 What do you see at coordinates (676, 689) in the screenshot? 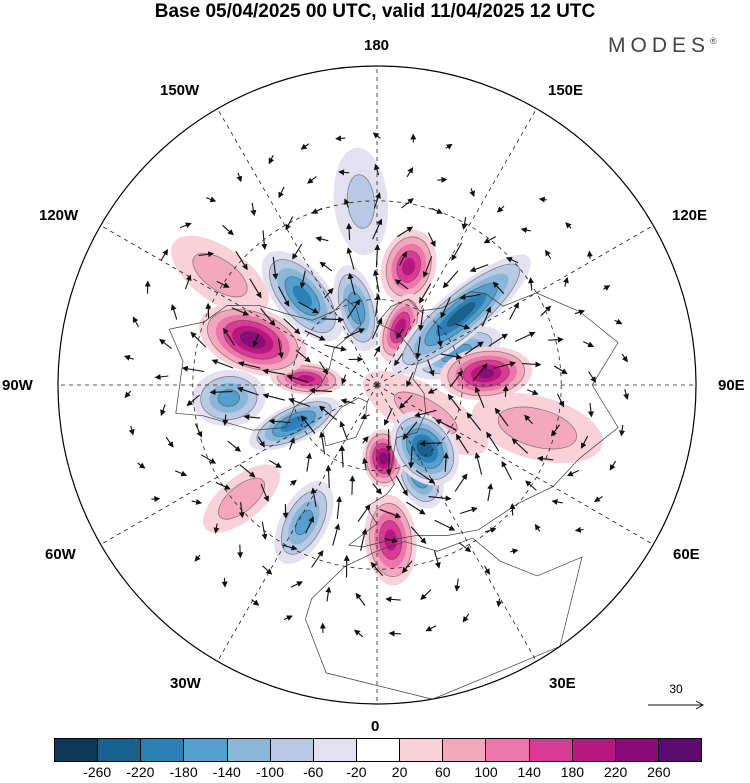
I see `reference-vector-label: 30` at bounding box center [676, 689].